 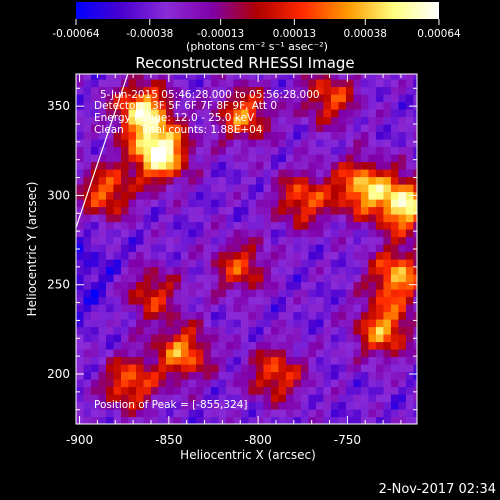 What do you see at coordinates (76, 34) in the screenshot?
I see `colorbar-tick-label: -0.00064` at bounding box center [76, 34].